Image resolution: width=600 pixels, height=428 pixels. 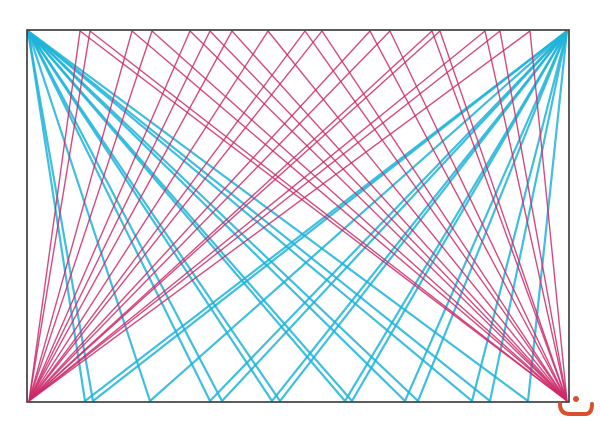 What do you see at coordinates (576, 406) in the screenshot?
I see `smiley-icon` at bounding box center [576, 406].